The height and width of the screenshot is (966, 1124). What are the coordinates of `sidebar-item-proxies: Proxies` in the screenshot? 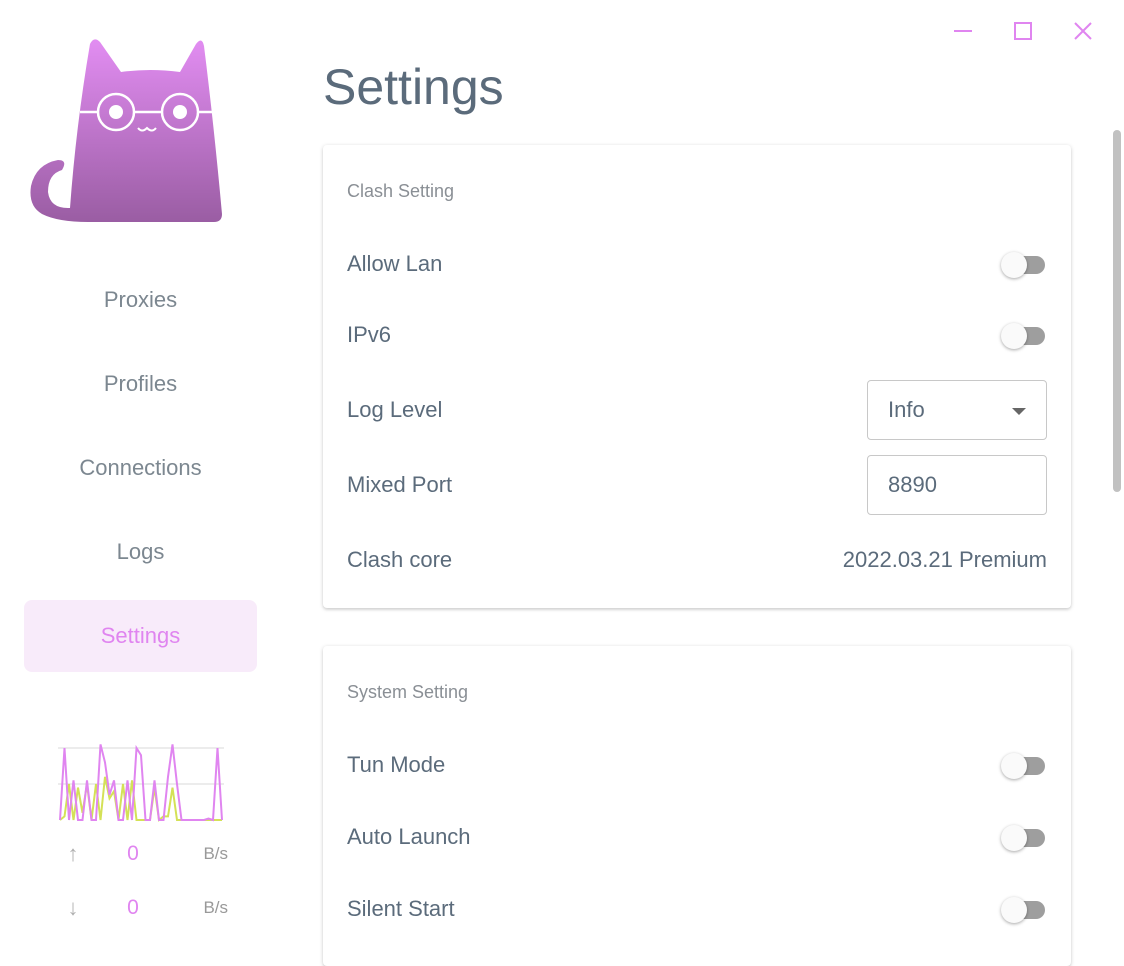 It's located at (140, 300).